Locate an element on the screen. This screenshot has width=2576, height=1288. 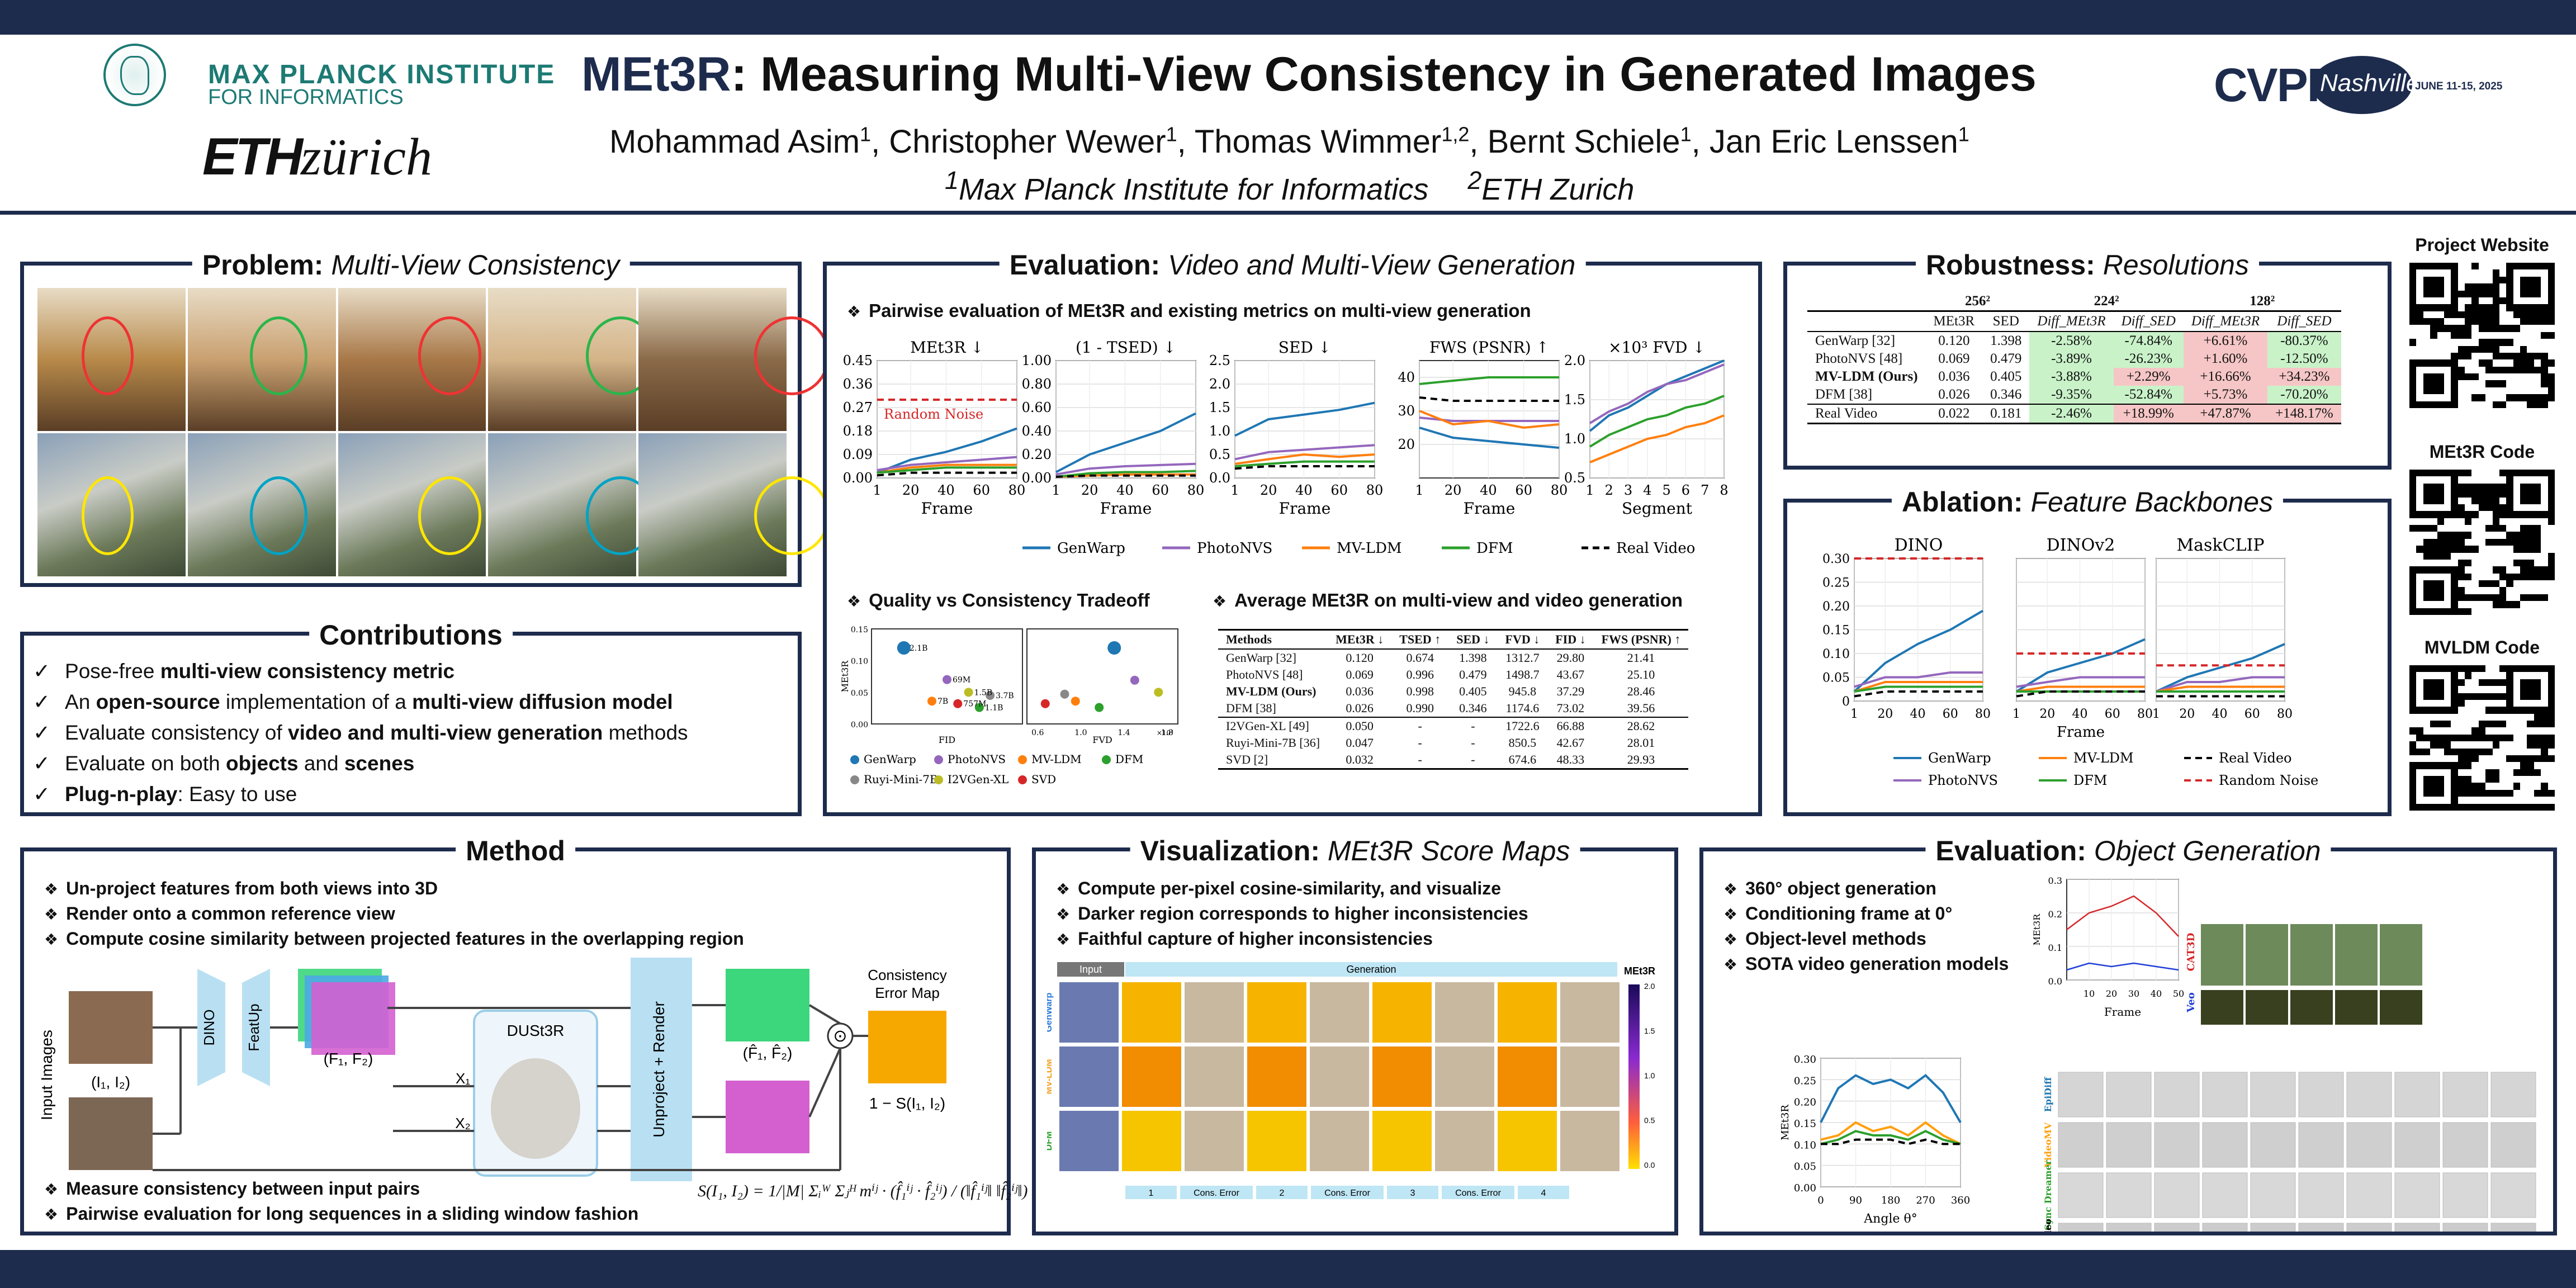
table-cell: 945.8 is located at coordinates (1523, 691).